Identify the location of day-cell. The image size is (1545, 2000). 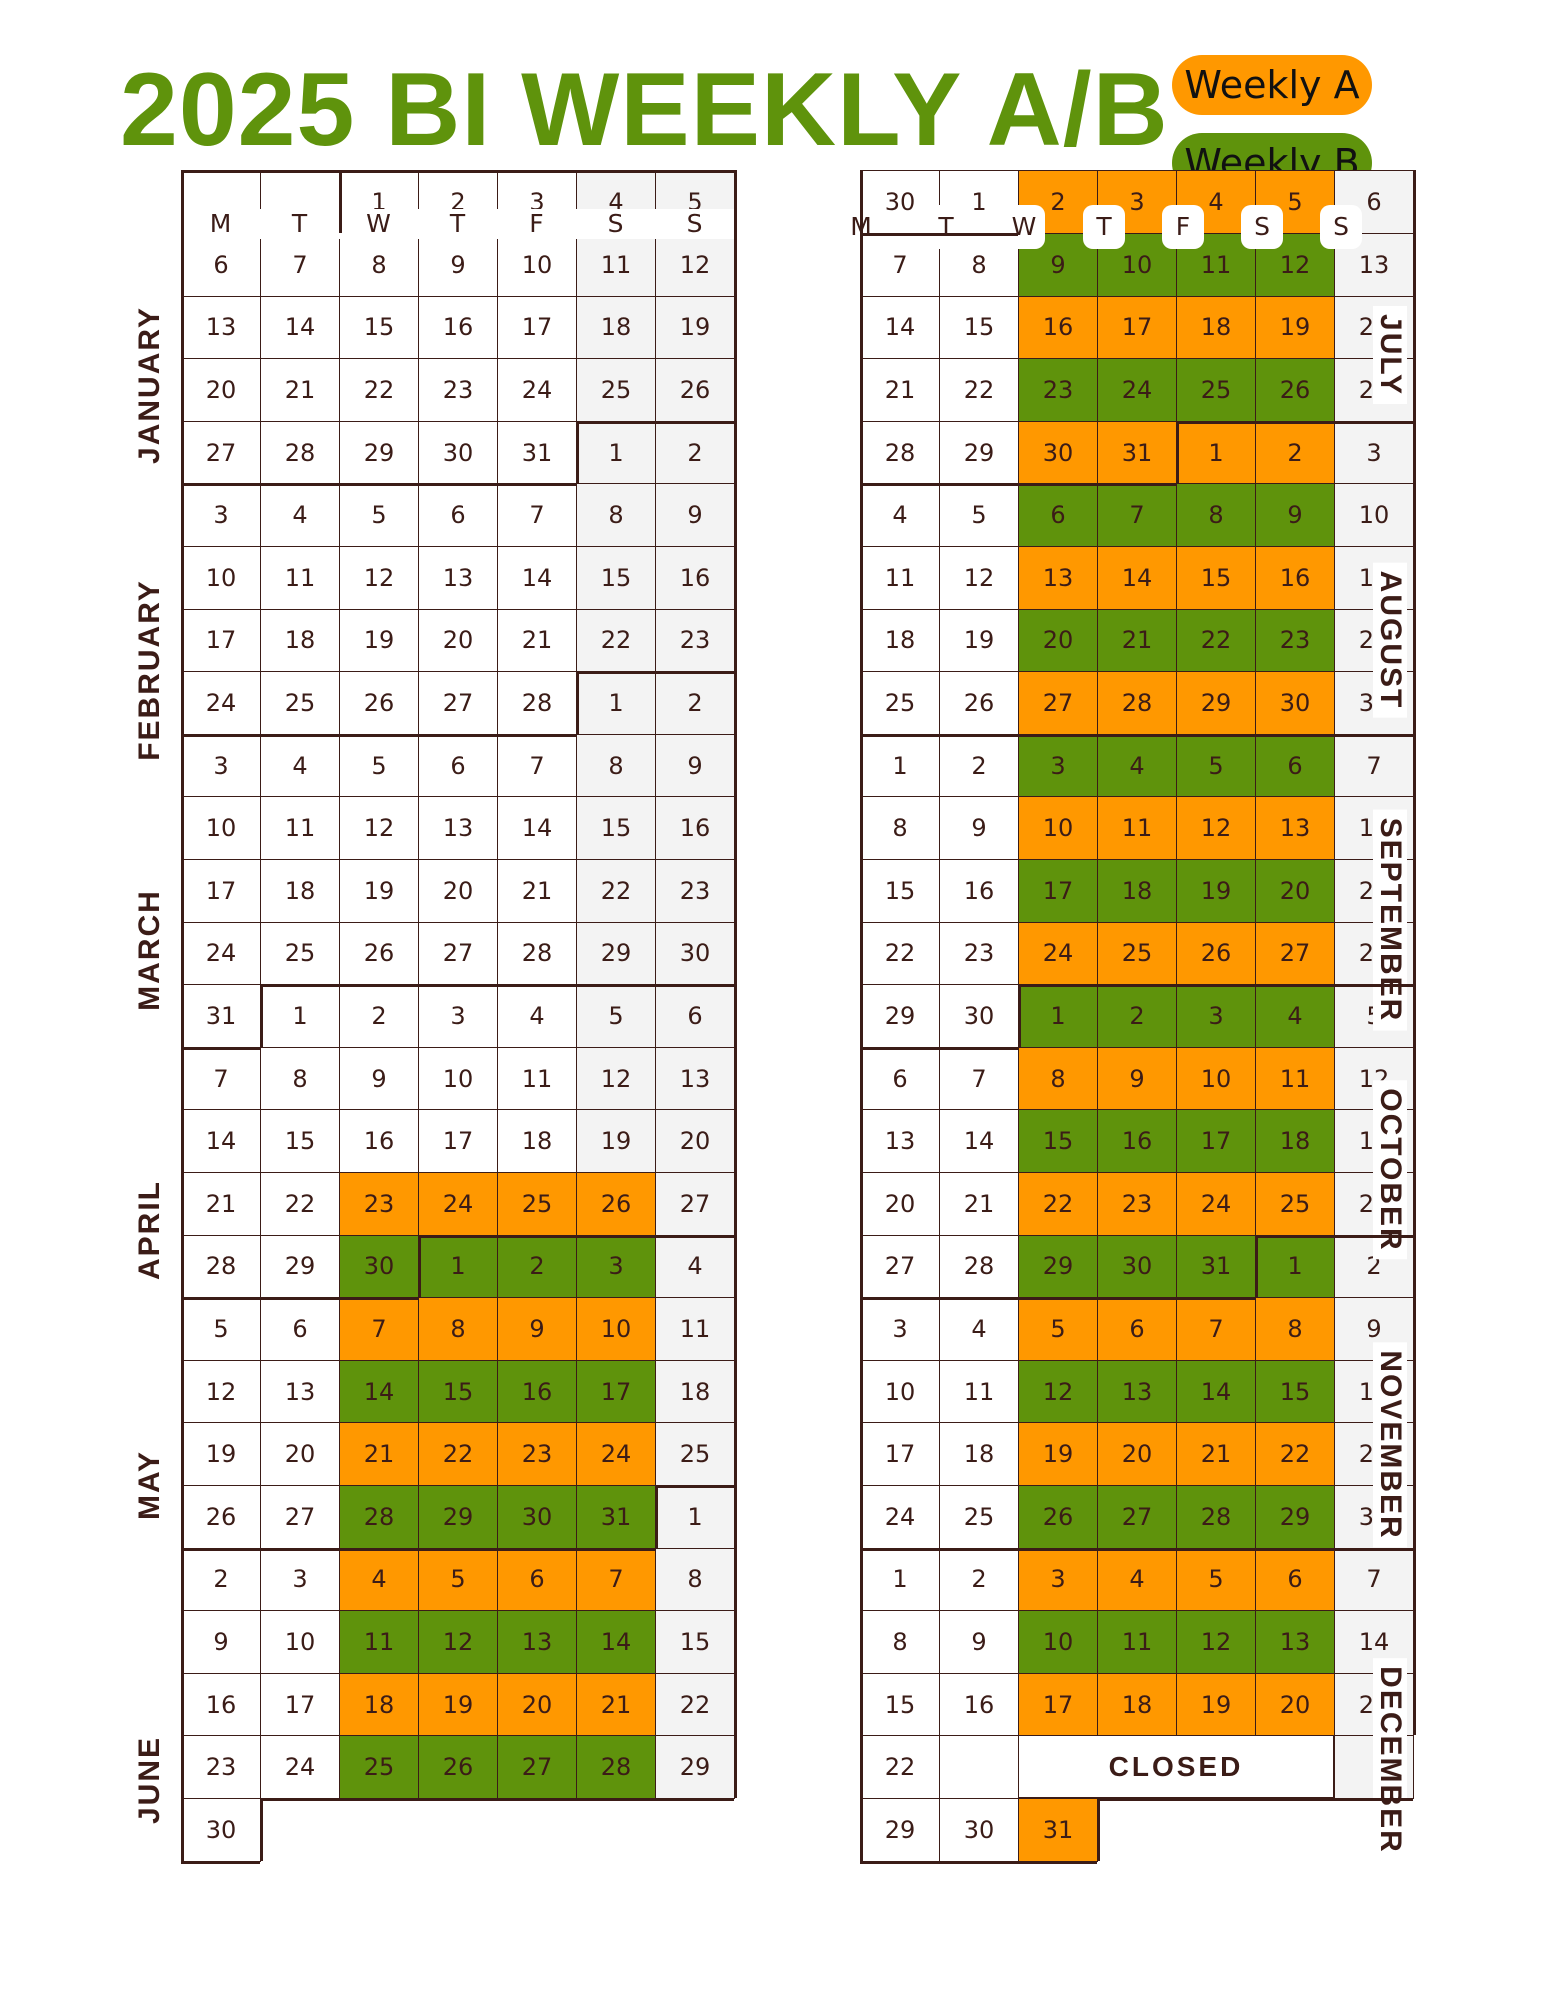
(979, 1767).